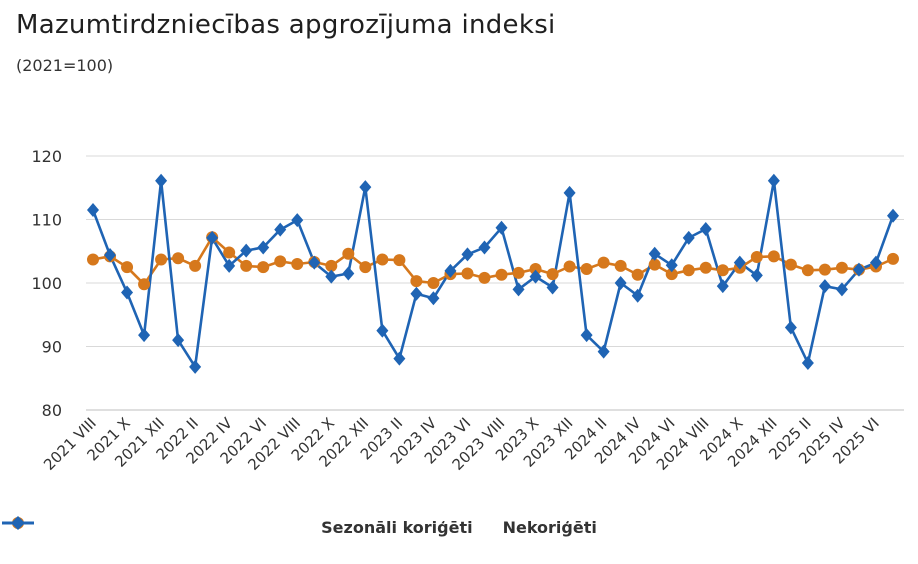 This screenshot has height=564, width=918. I want to click on legend-label-sezonali: Sezonāli koriģēti, so click(397, 527).